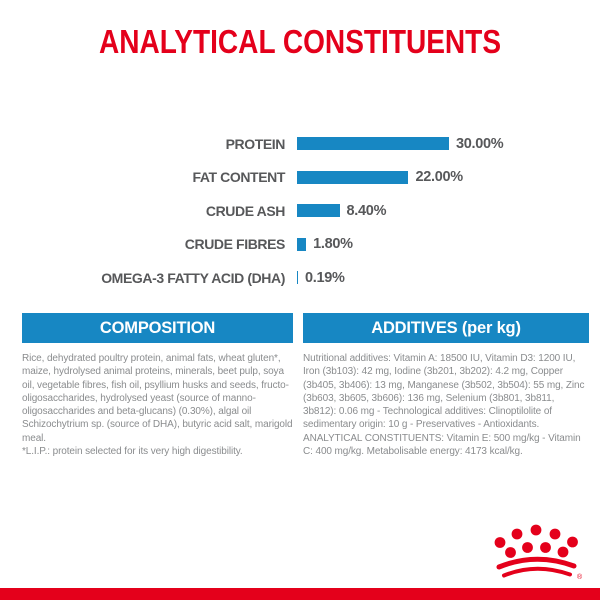  Describe the element at coordinates (333, 244) in the screenshot. I see `chart-value-label: 1.80%` at that location.